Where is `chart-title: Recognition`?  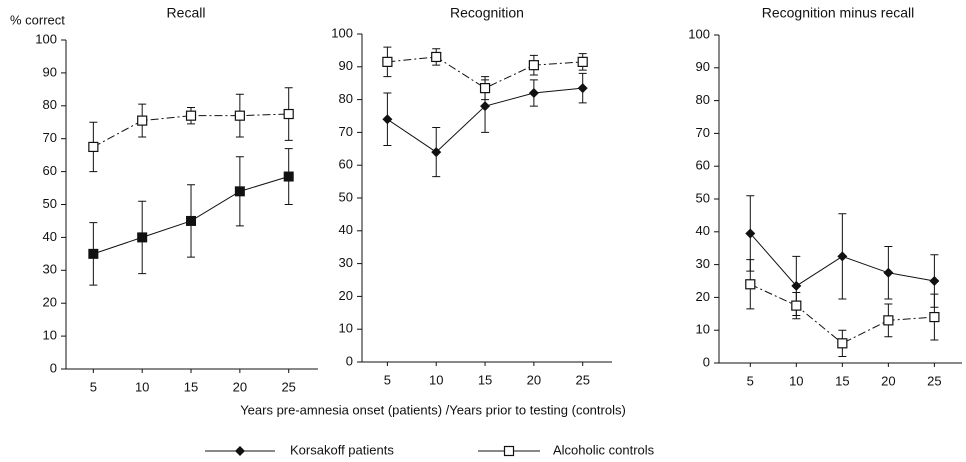
chart-title: Recognition is located at coordinates (487, 13).